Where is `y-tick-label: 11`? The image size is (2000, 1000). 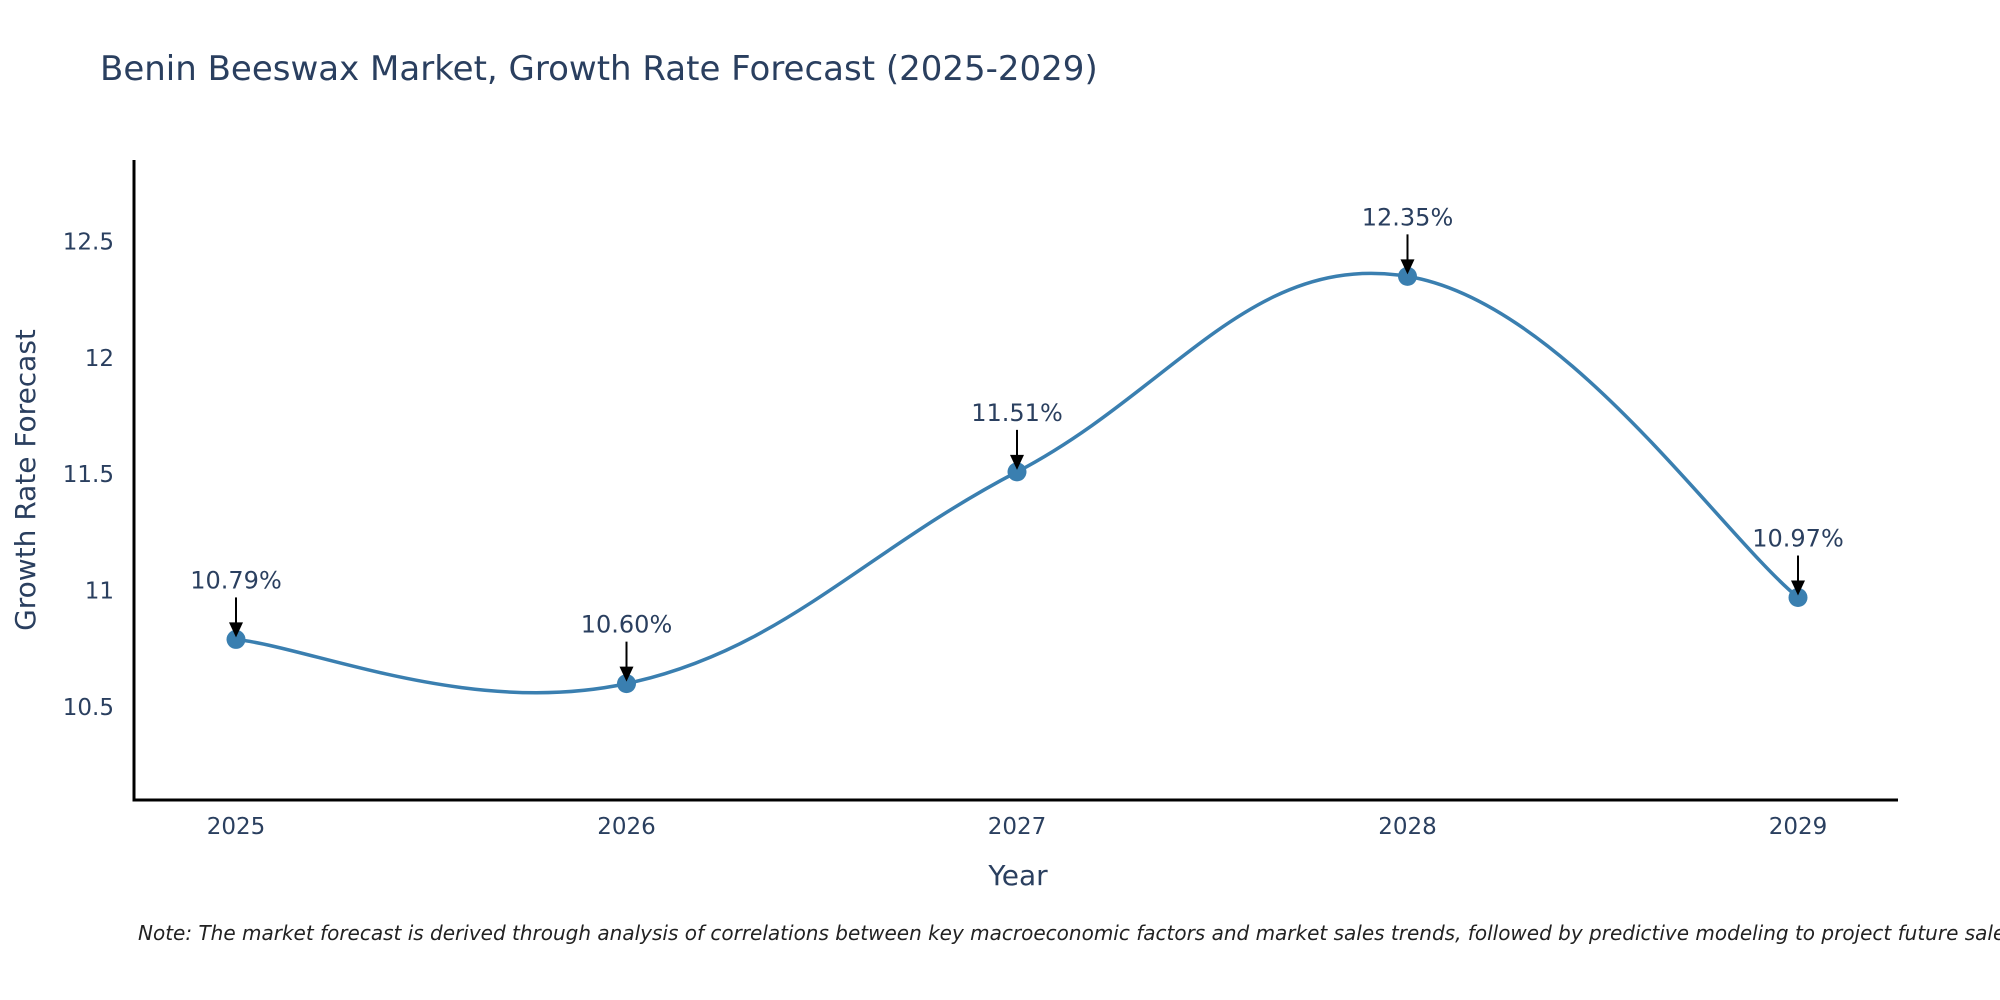 y-tick-label: 11 is located at coordinates (99, 592).